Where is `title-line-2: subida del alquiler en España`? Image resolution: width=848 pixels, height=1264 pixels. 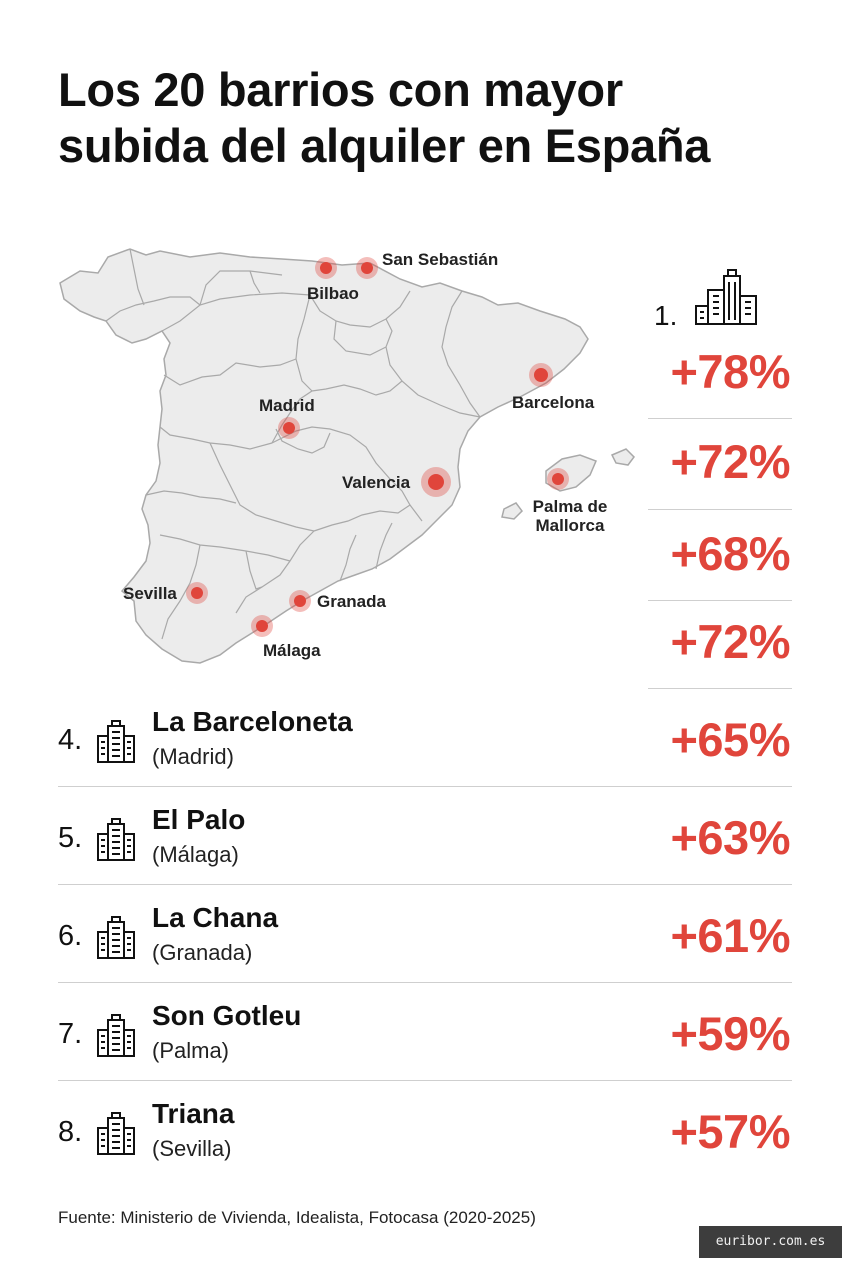
title-line-2: subida del alquiler en España is located at coordinates (384, 145).